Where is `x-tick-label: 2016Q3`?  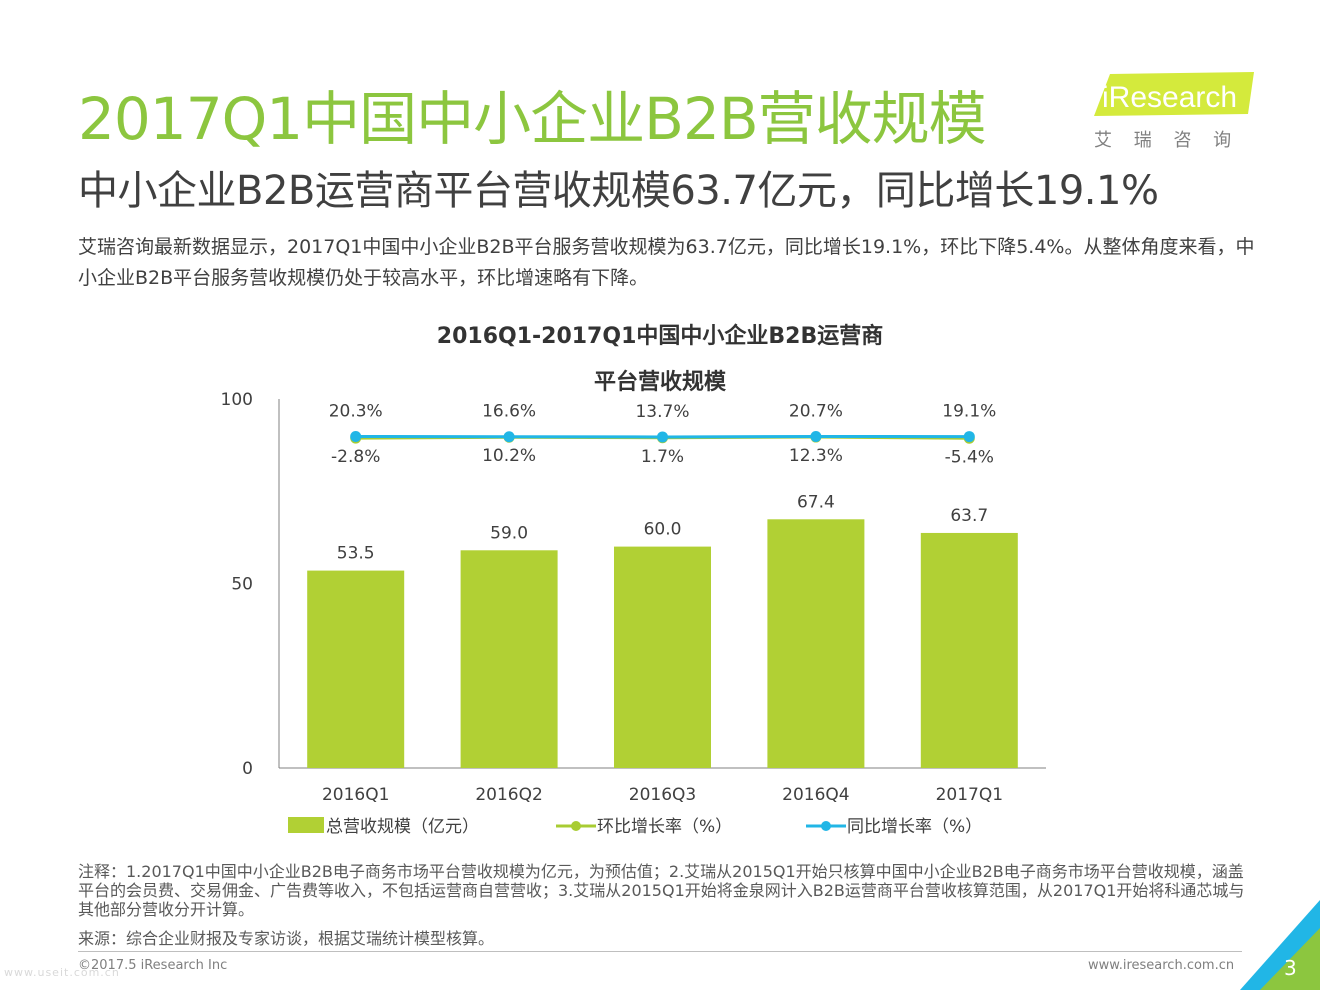 x-tick-label: 2016Q3 is located at coordinates (662, 795).